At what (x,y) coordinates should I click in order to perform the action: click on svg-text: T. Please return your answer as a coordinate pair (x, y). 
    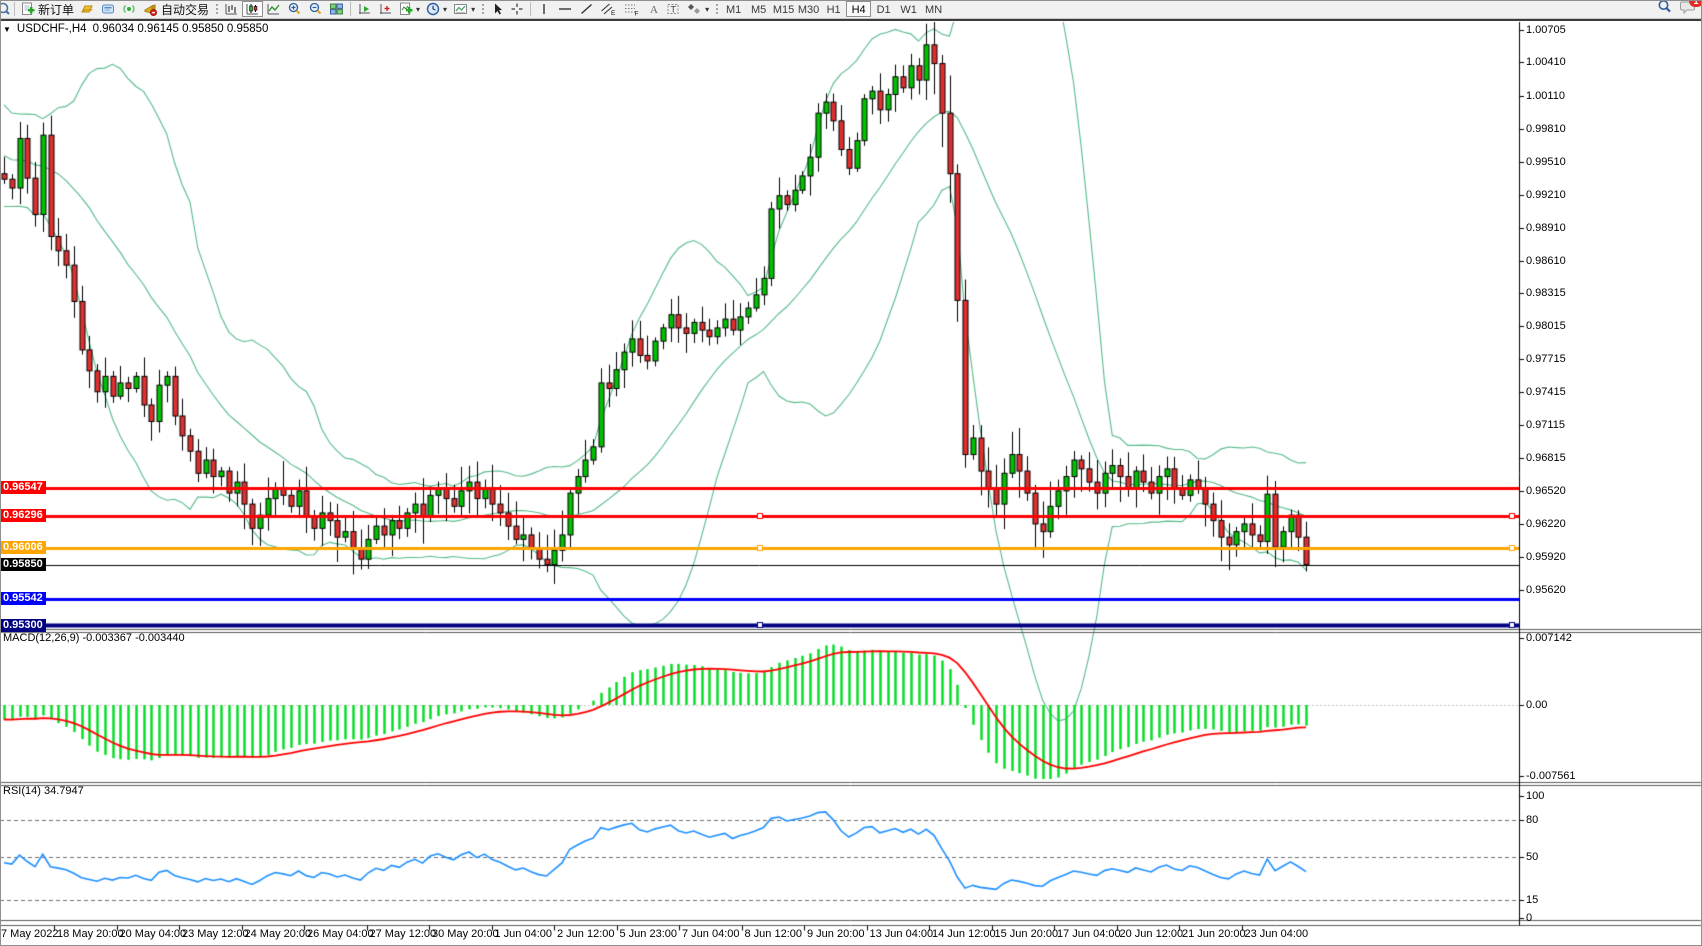
    Looking at the image, I should click on (674, 10).